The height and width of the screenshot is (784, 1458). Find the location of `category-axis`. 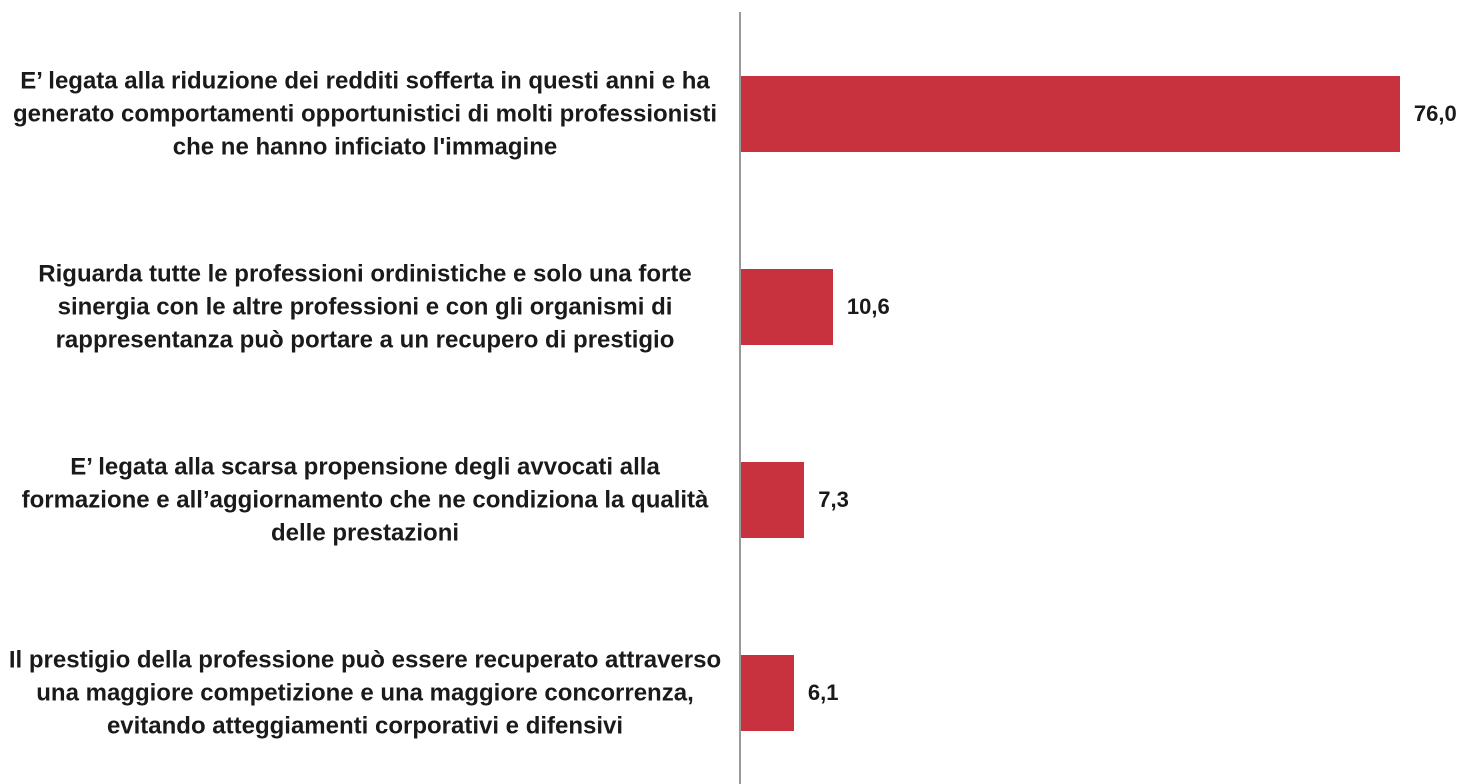

category-axis is located at coordinates (740, 398).